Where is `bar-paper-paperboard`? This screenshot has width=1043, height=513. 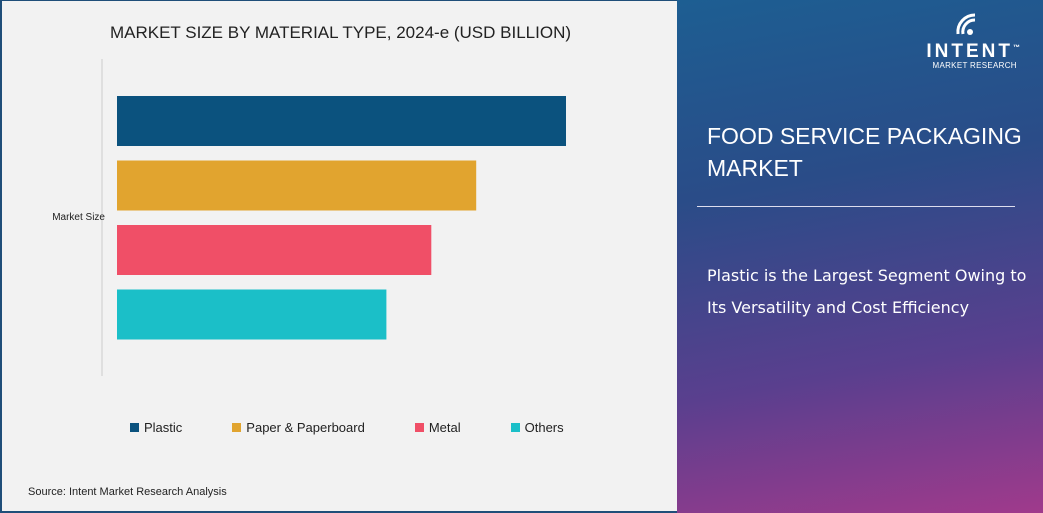 bar-paper-paperboard is located at coordinates (297, 185).